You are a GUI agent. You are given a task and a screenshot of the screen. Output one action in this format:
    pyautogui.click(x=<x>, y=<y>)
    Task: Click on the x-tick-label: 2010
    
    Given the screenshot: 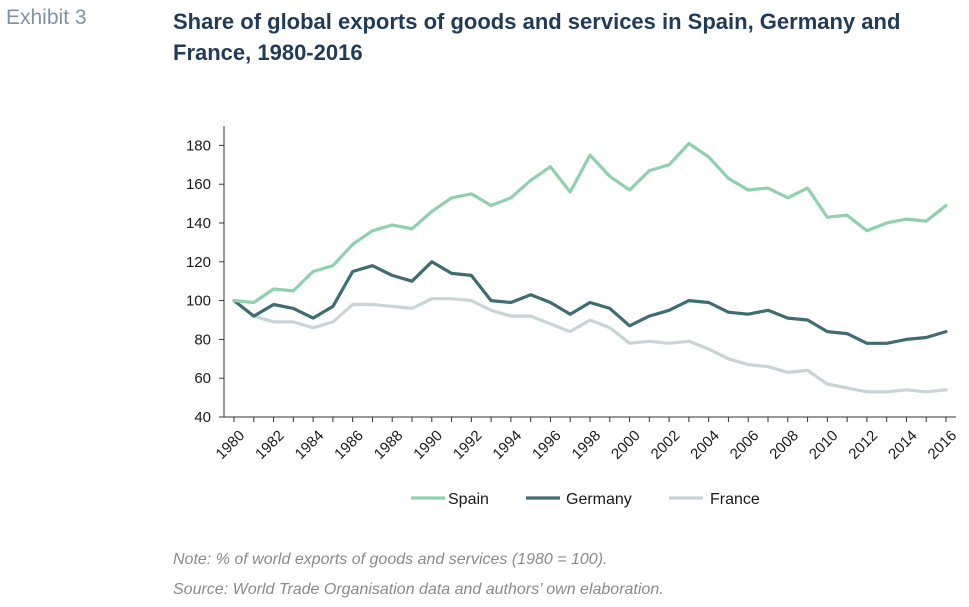 What is the action you would take?
    pyautogui.click(x=824, y=445)
    